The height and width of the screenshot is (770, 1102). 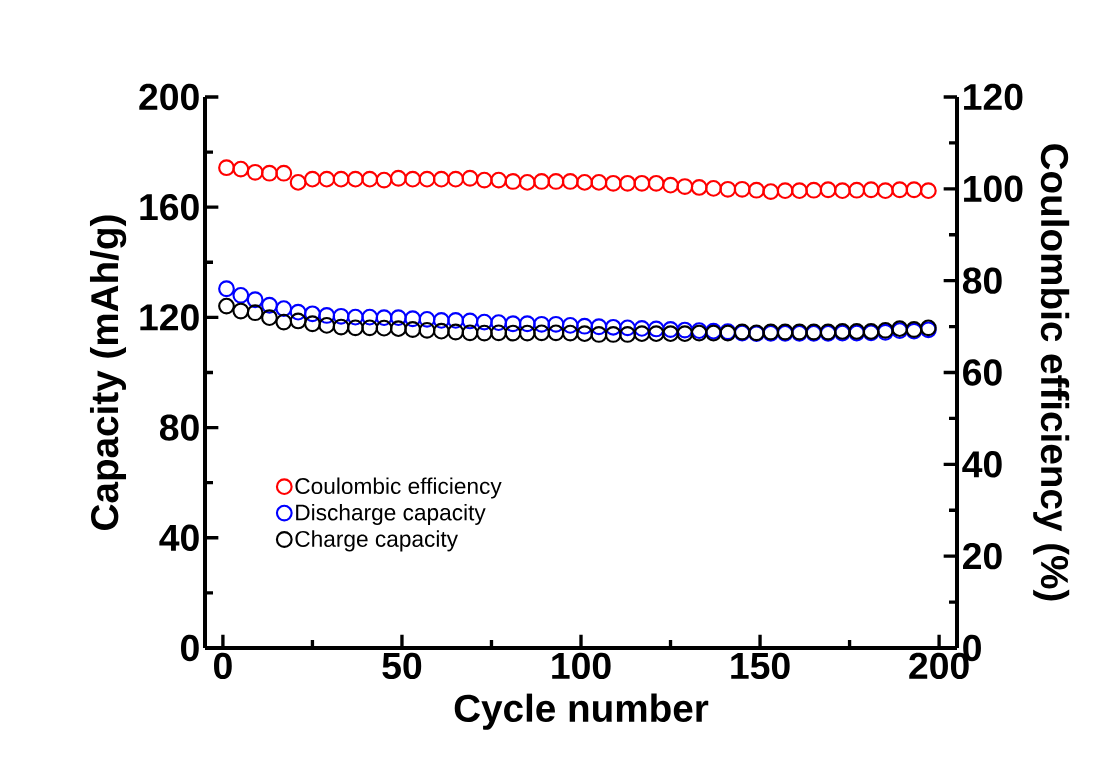 I want to click on y2-tick-label: 120, so click(x=993, y=97).